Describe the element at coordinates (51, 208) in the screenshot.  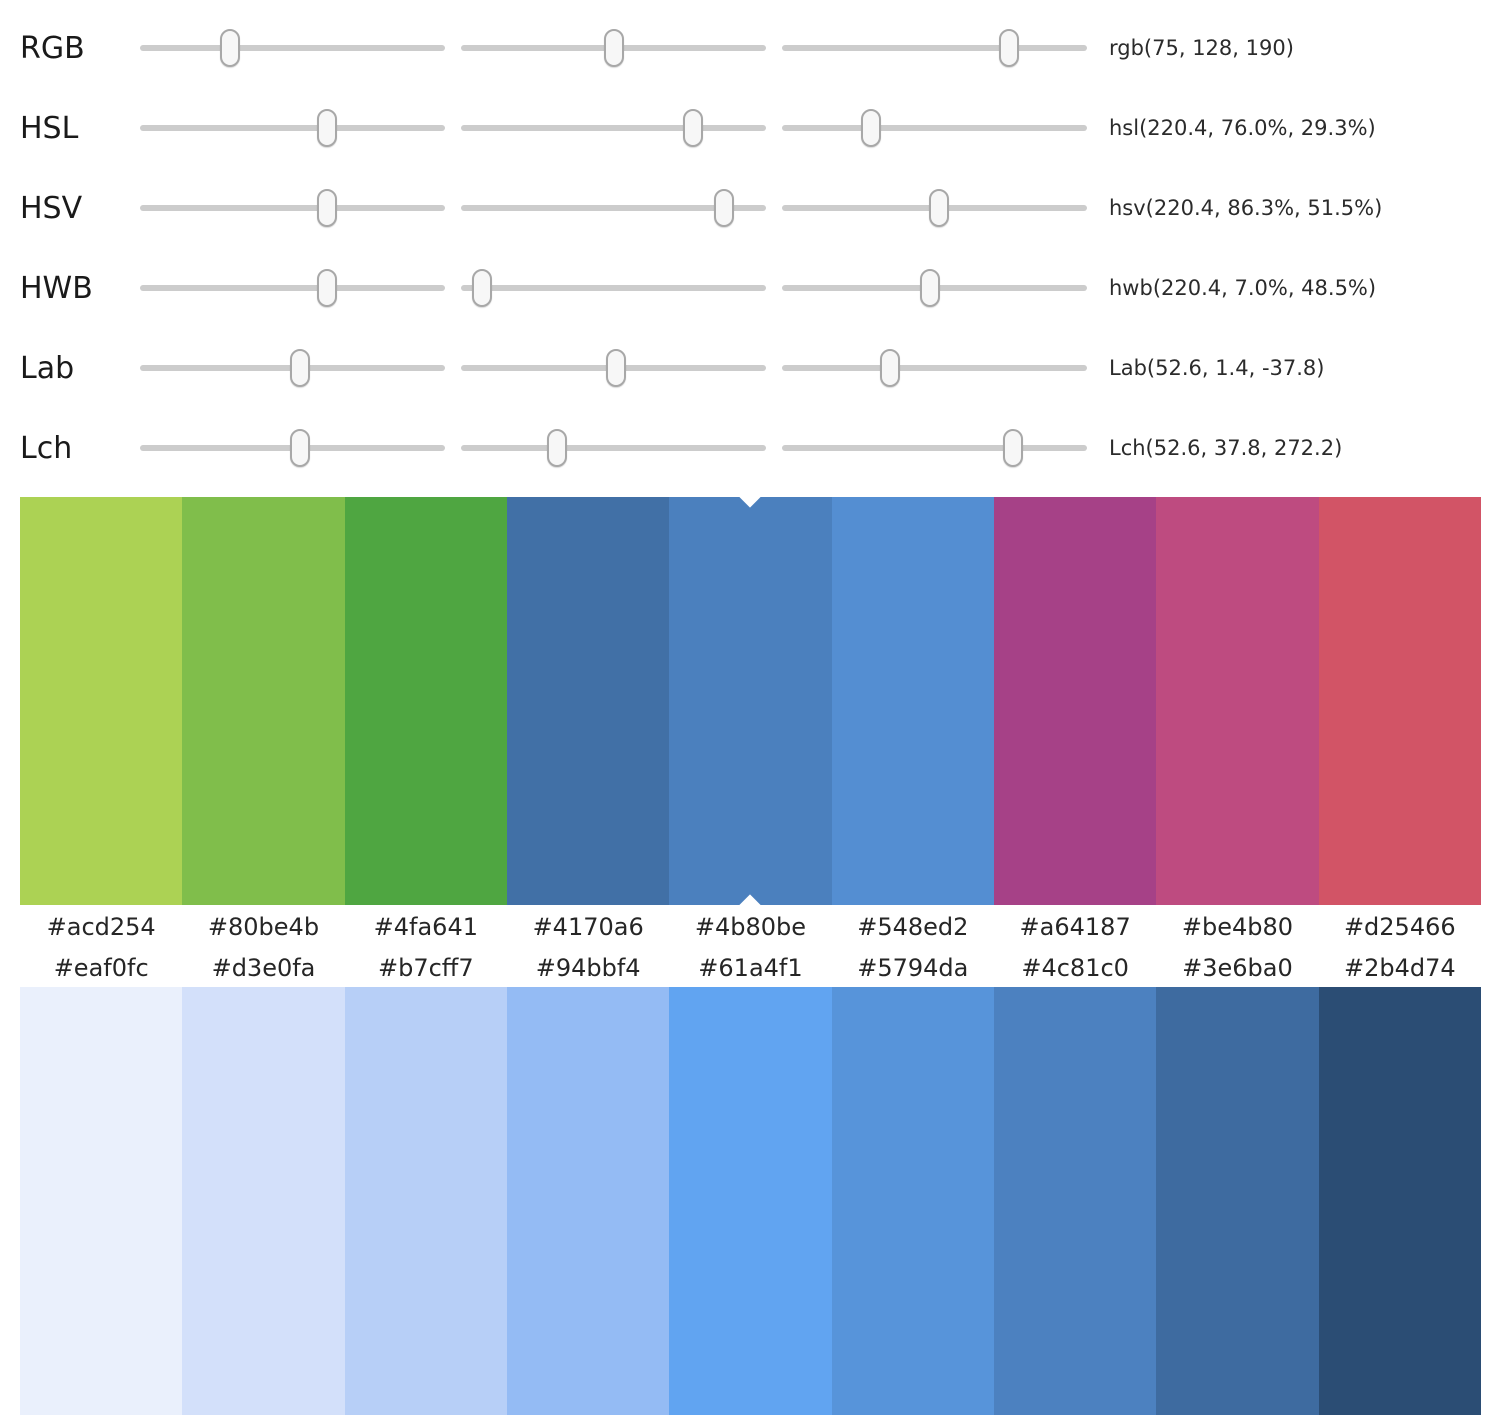
I see `slider-row-label: HSV` at that location.